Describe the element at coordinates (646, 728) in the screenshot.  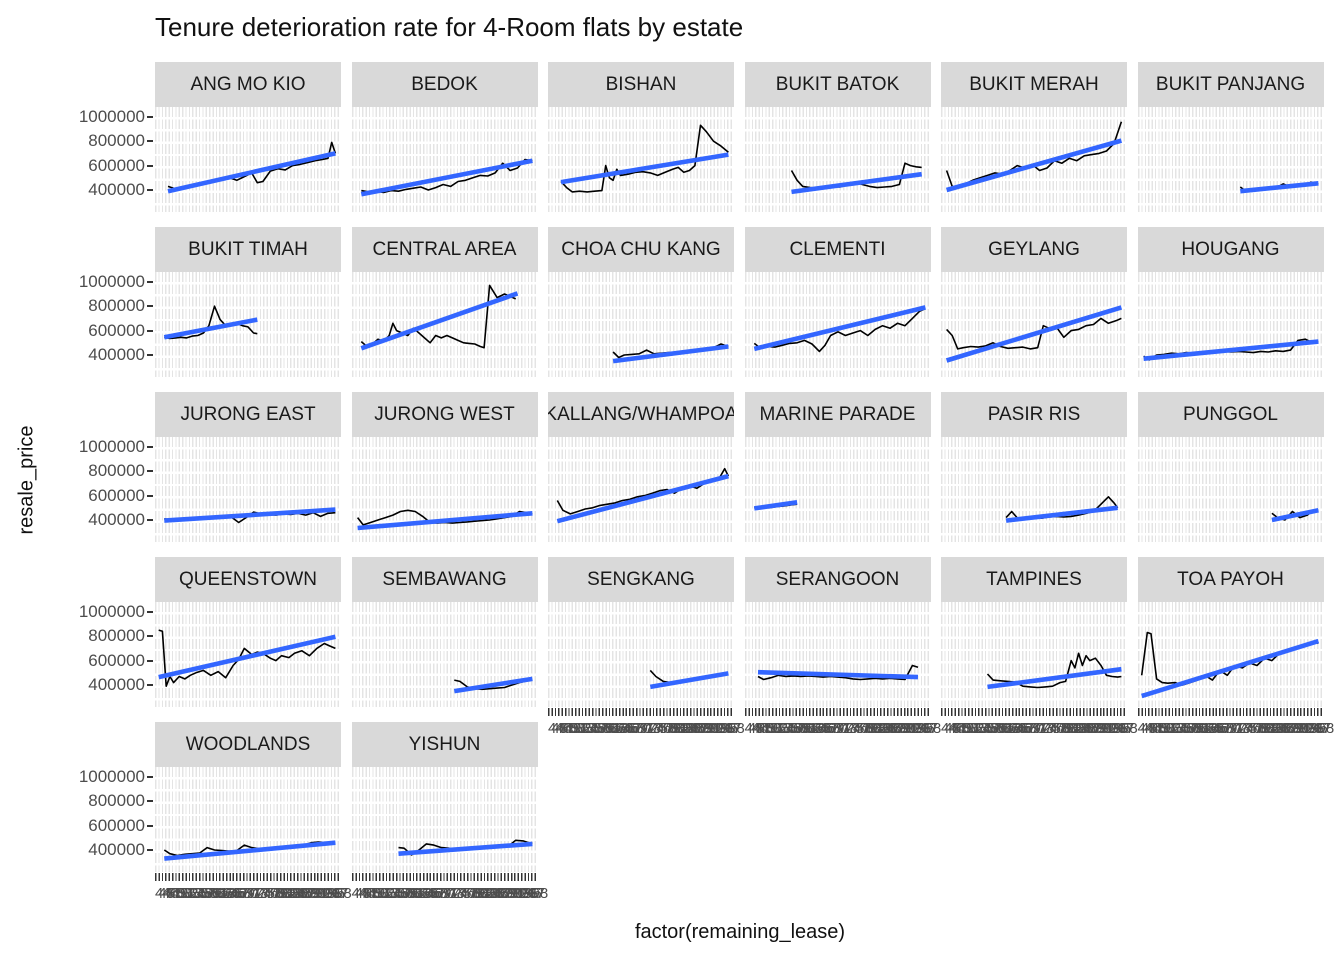
I see `x-tick-label: 71` at that location.